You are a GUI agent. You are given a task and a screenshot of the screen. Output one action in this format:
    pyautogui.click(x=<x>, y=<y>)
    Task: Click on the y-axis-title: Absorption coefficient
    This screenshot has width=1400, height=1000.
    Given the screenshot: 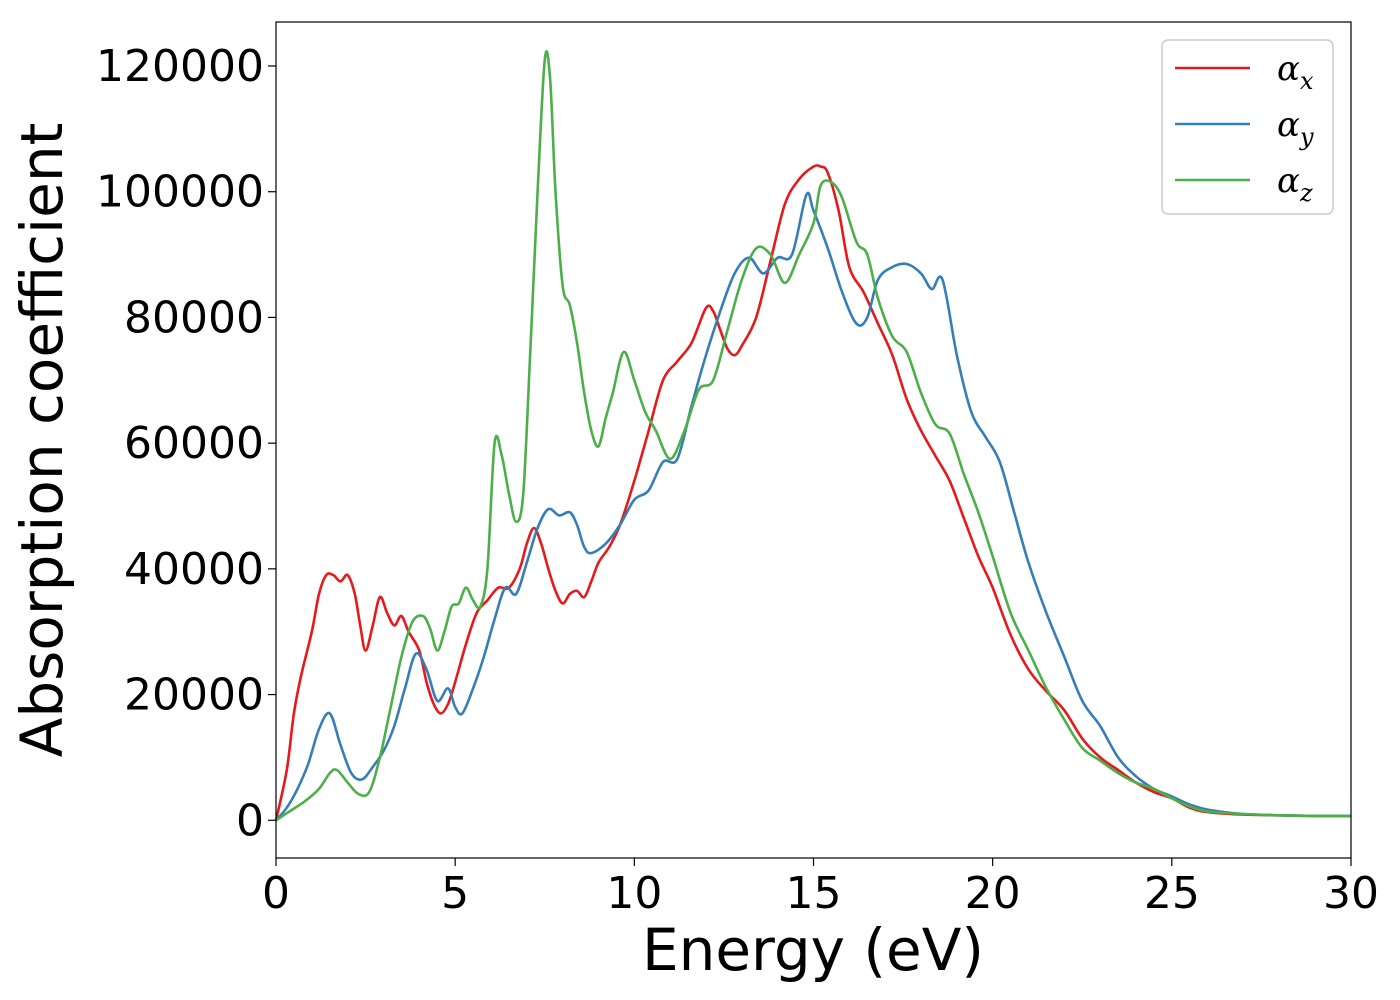 What is the action you would take?
    pyautogui.click(x=42, y=440)
    